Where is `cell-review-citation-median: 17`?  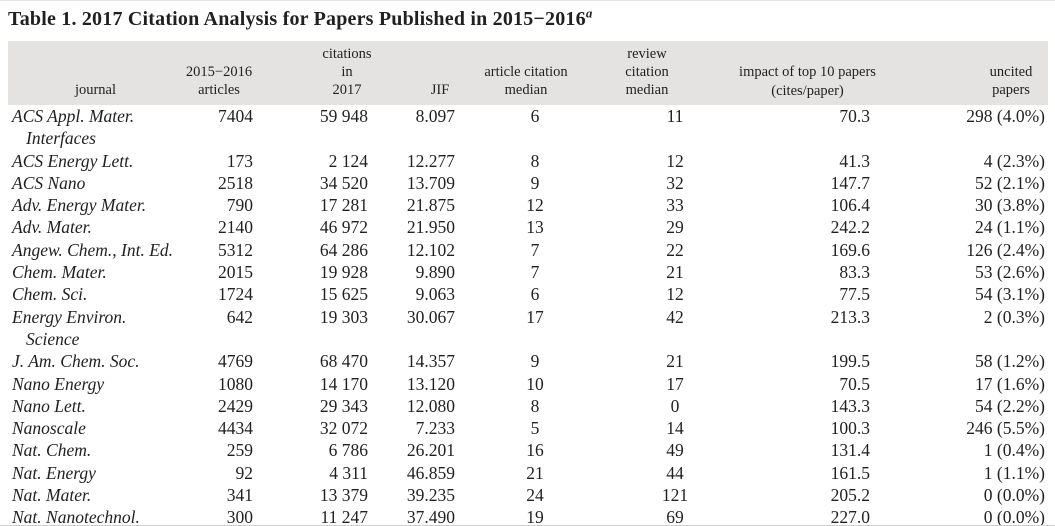 cell-review-citation-median: 17 is located at coordinates (675, 383).